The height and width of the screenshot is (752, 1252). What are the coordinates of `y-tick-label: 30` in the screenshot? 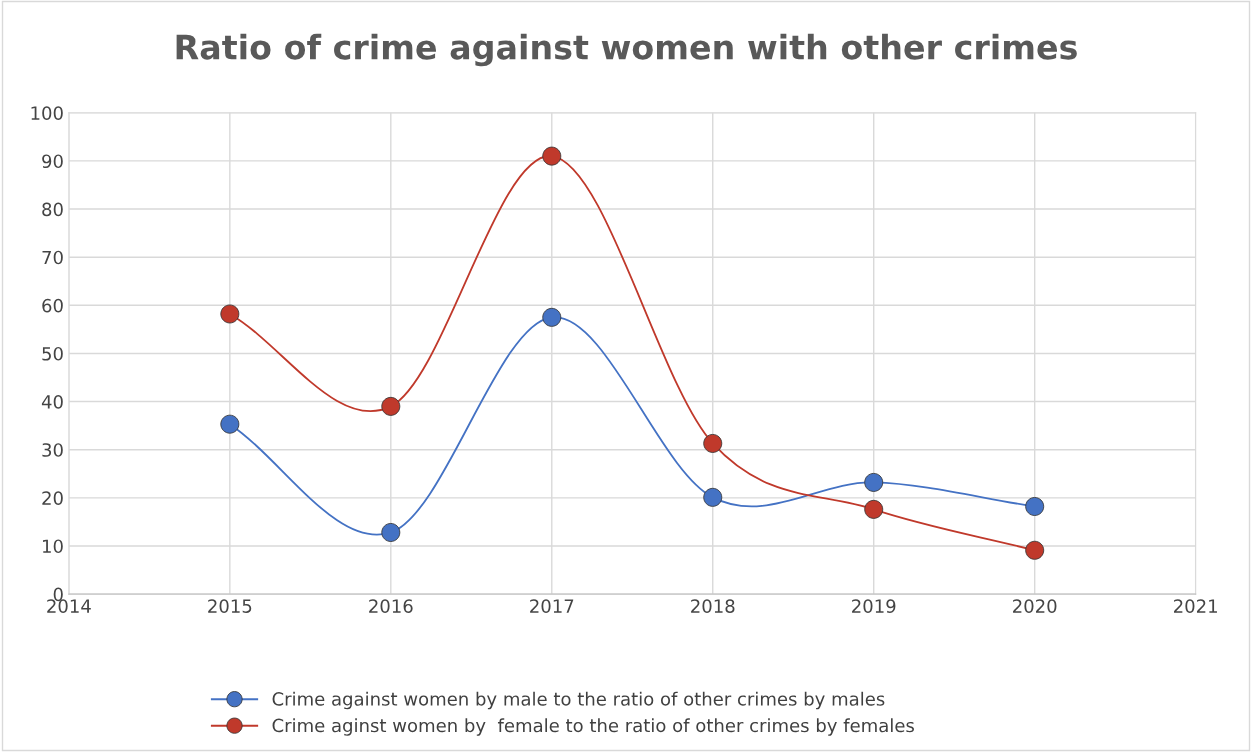 It's located at (52, 450).